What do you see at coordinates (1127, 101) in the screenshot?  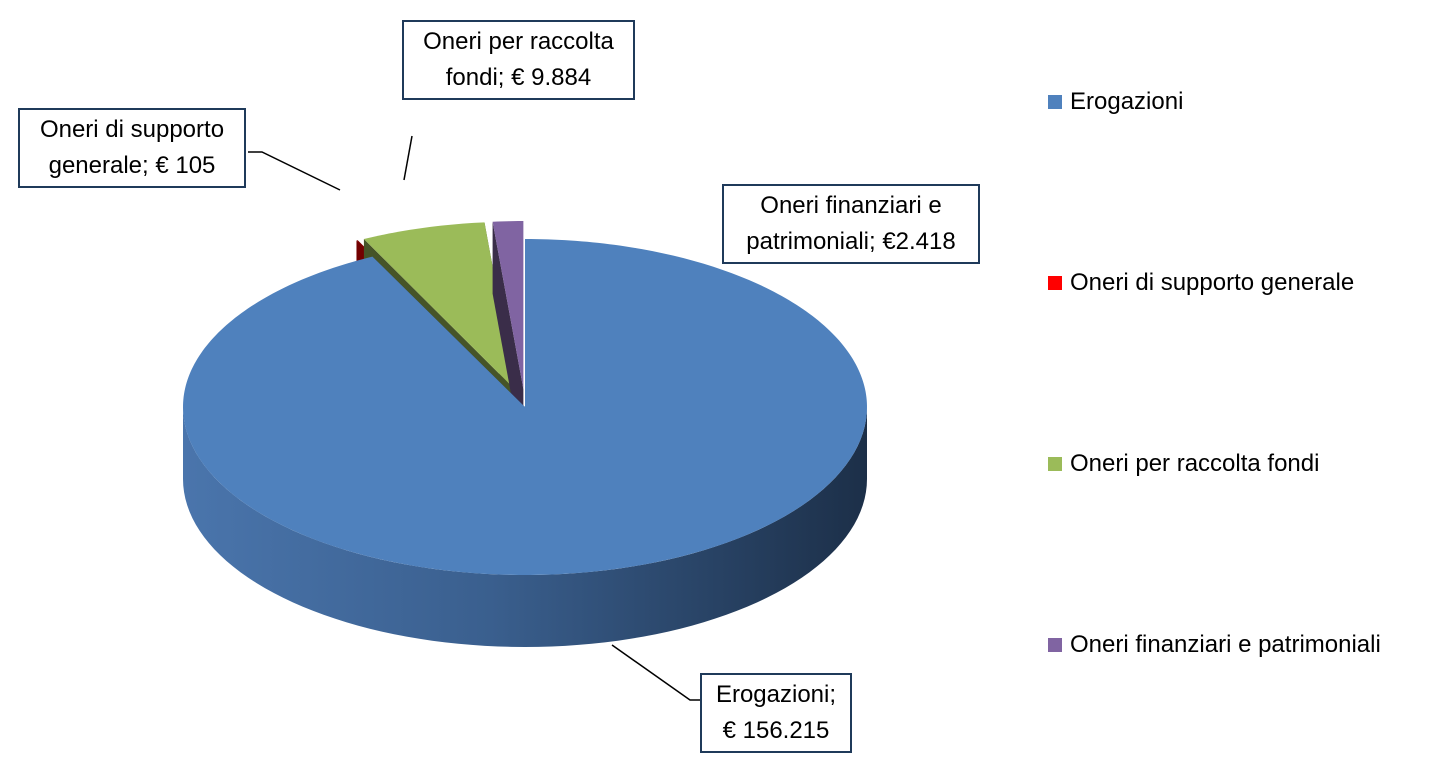 I see `legend-label: Erogazioni` at bounding box center [1127, 101].